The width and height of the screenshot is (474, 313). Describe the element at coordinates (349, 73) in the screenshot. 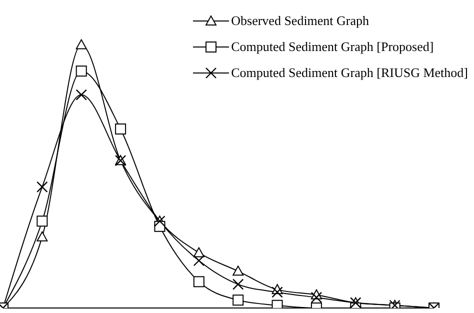

I see `legend-label: Computed Sediment Graph [RIUSG Method]` at that location.